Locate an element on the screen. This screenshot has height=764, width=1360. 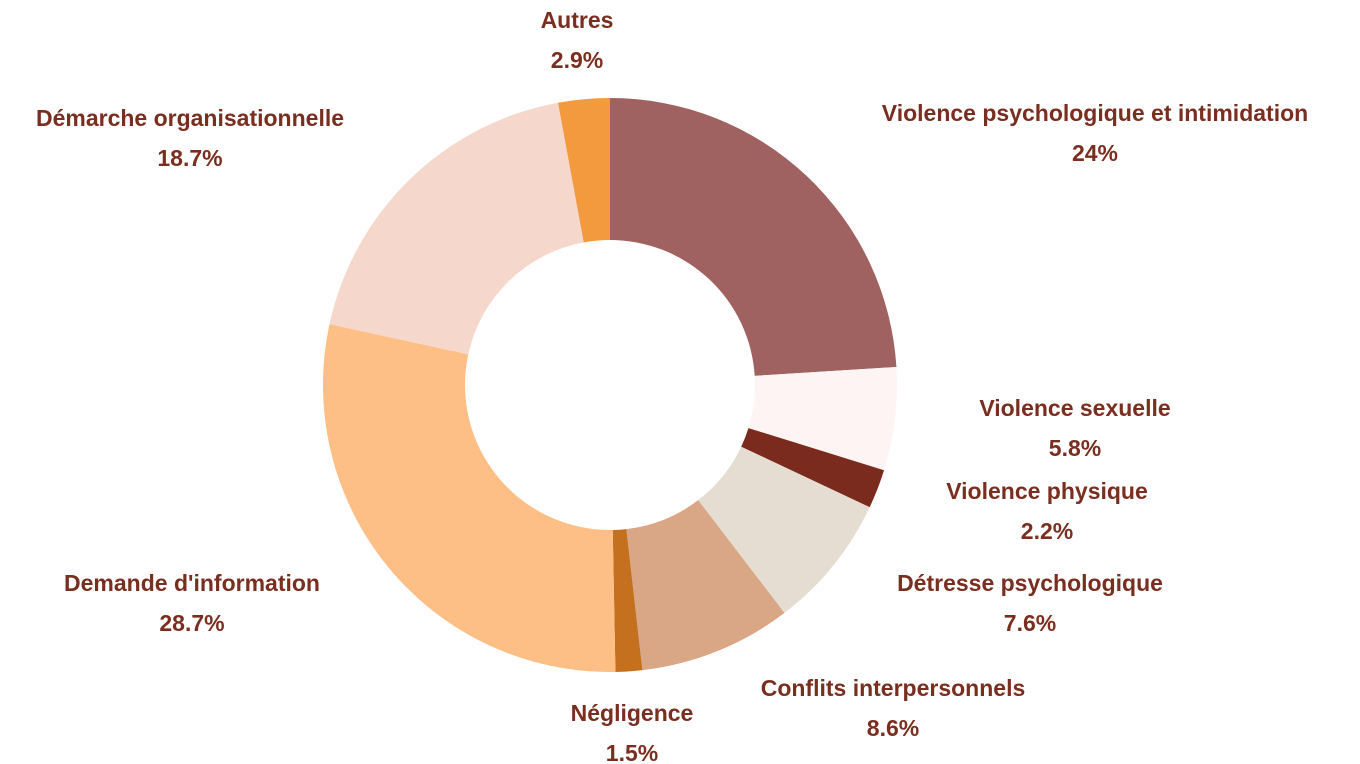
segment-value-label: 24% is located at coordinates (1095, 153).